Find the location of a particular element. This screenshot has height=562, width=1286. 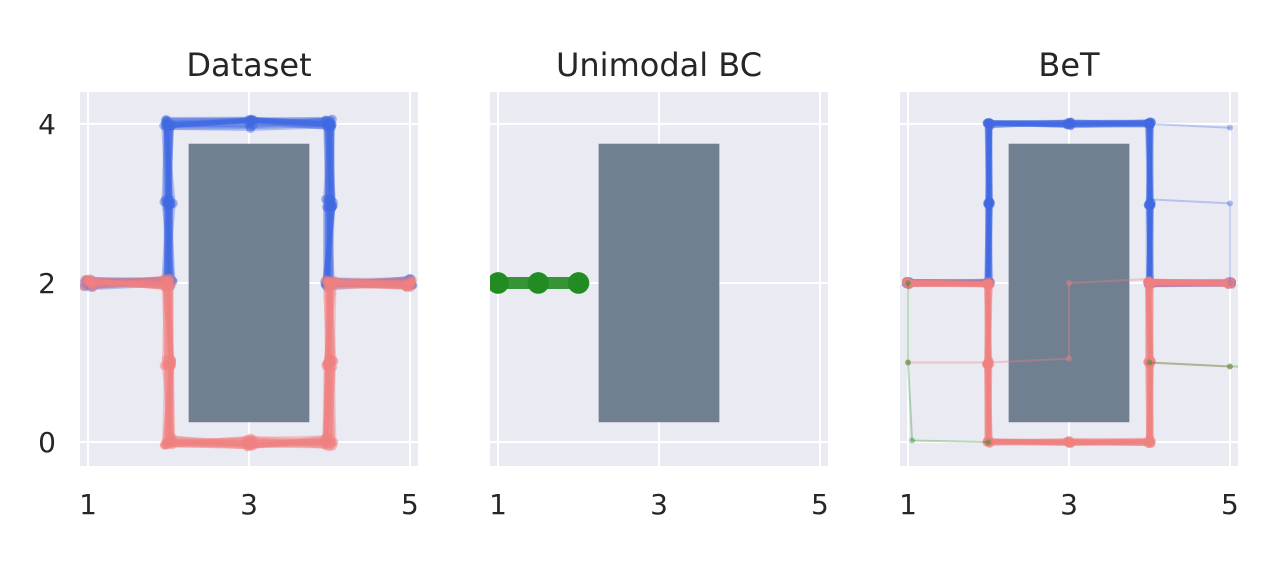

x-tick-label: 1 is located at coordinates (908, 504).